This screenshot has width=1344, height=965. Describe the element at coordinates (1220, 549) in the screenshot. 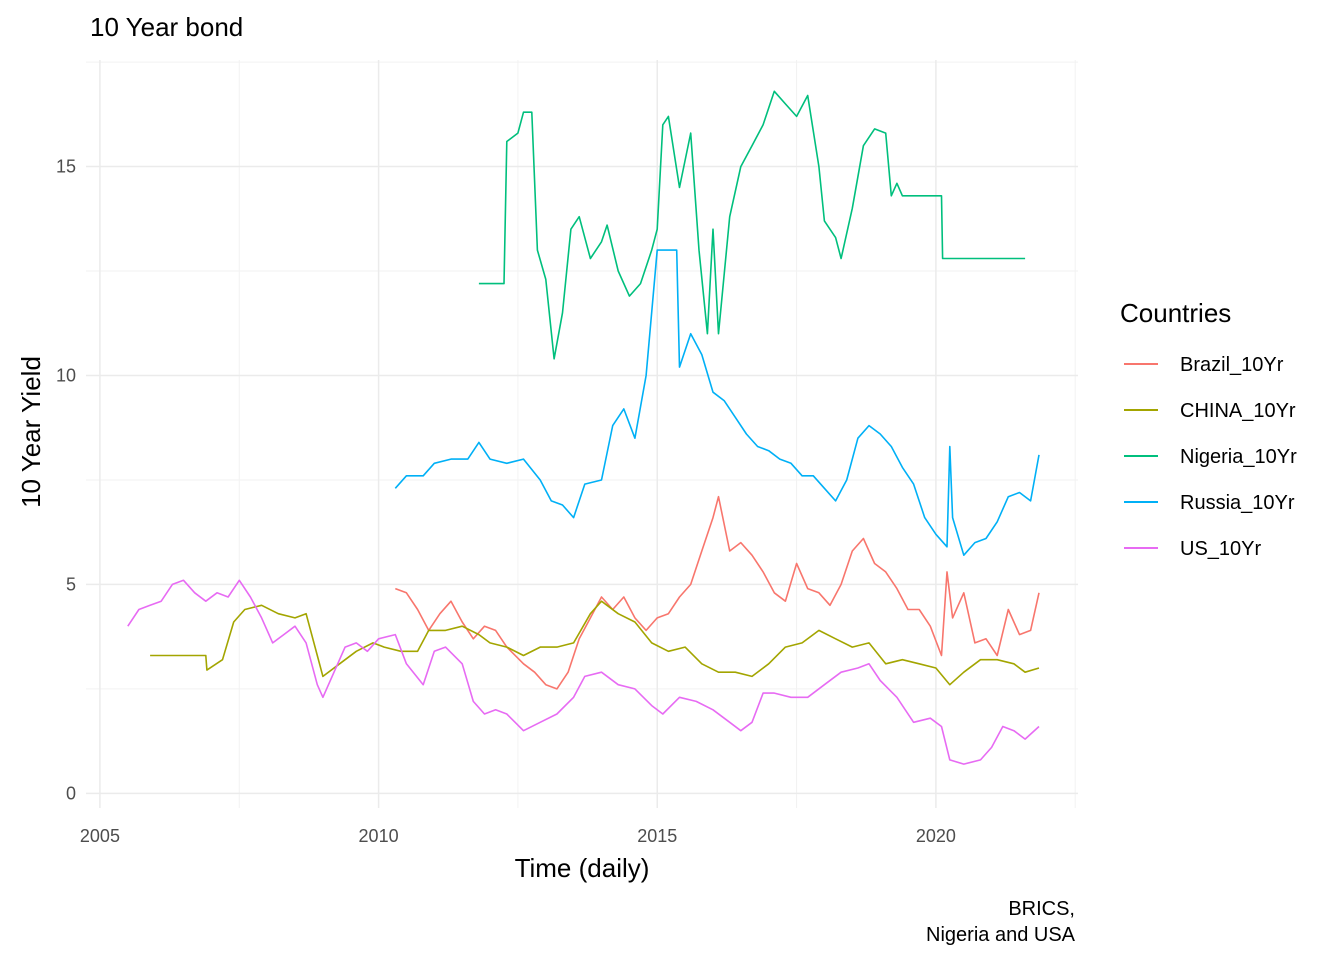

I see `legend-label: US_10Yr` at that location.